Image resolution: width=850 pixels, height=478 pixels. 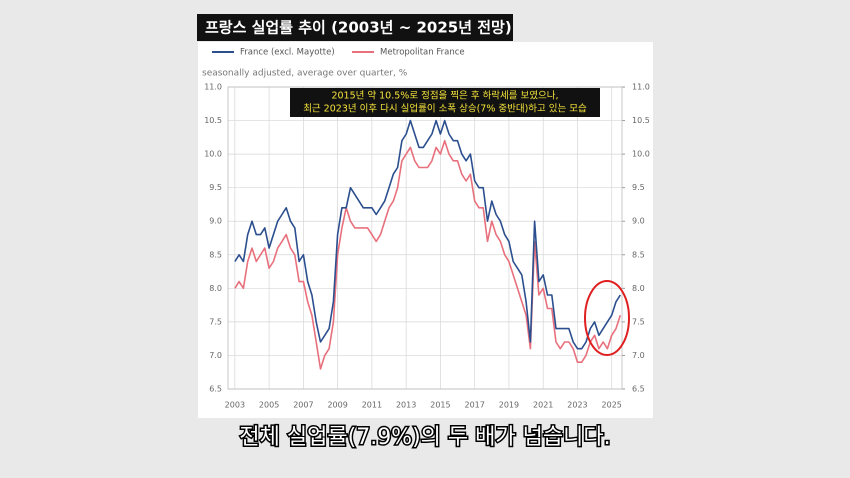 What do you see at coordinates (303, 405) in the screenshot?
I see `x-tick-label: 2007` at bounding box center [303, 405].